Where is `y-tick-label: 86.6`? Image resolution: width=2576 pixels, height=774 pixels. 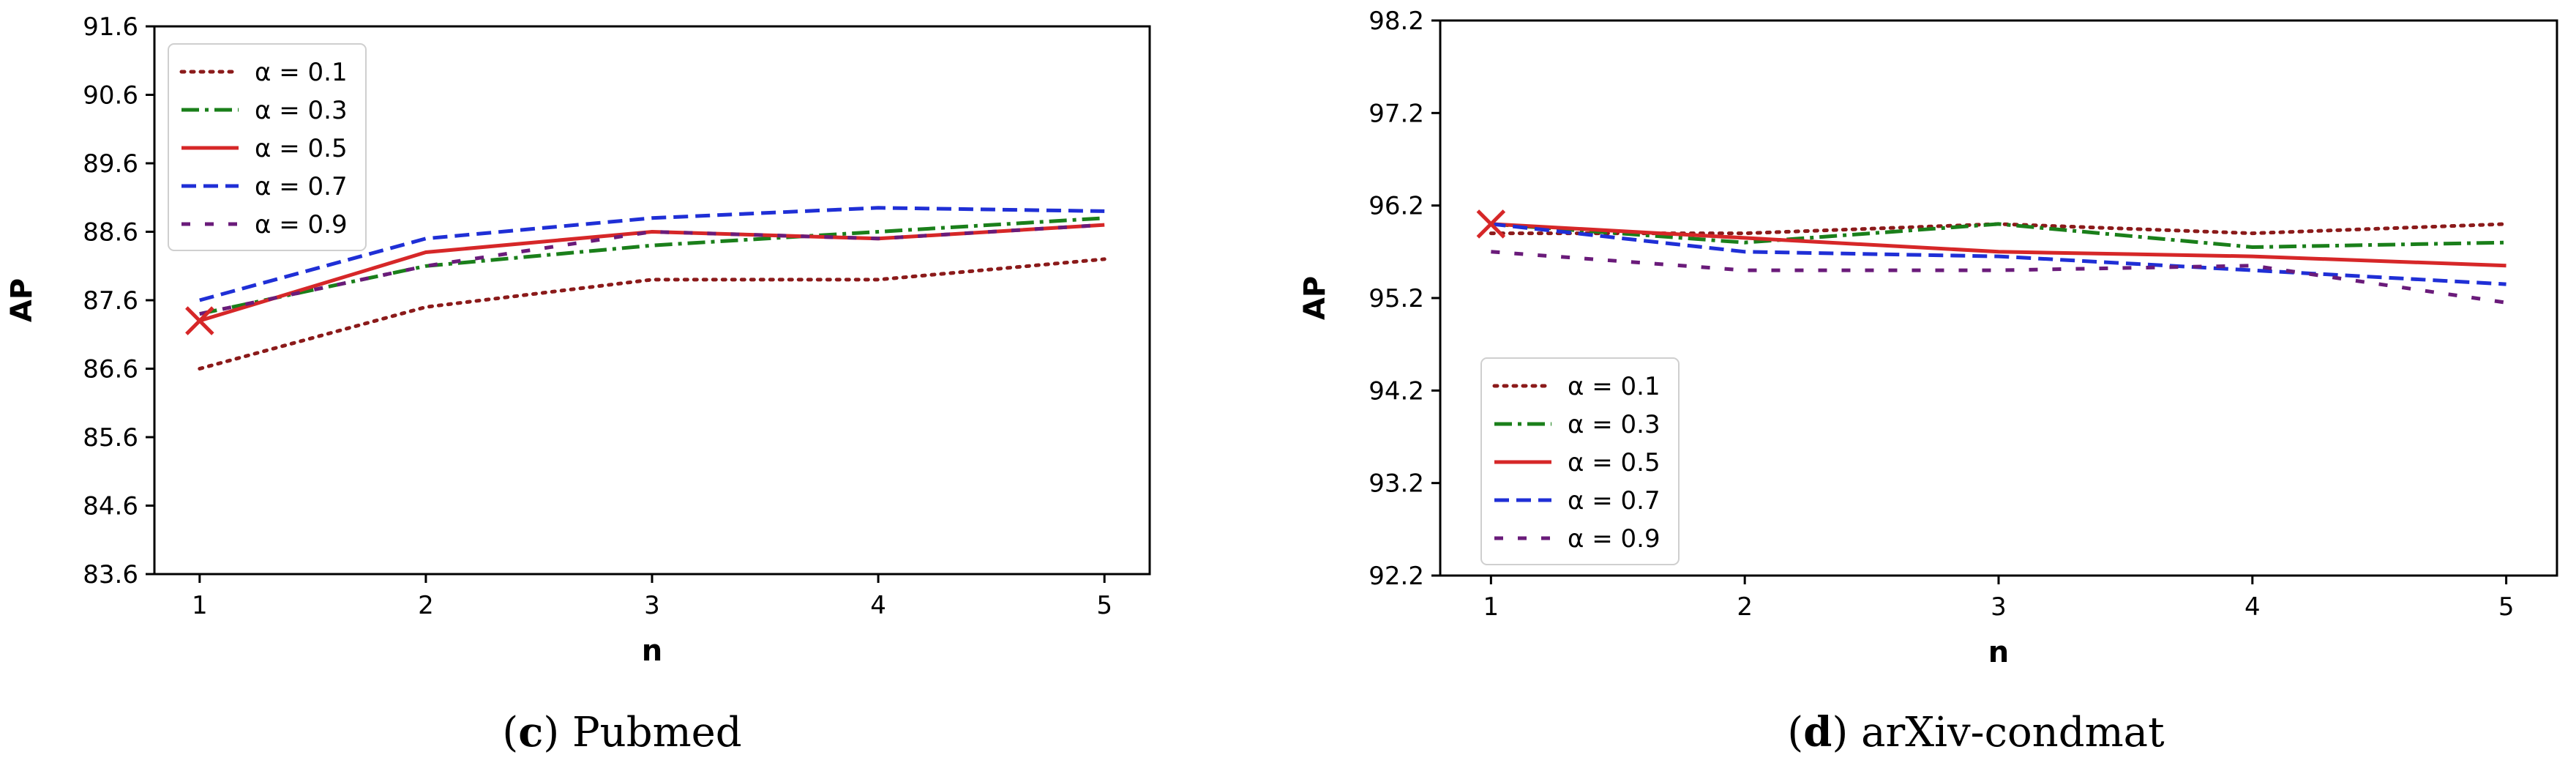 y-tick-label: 86.6 is located at coordinates (110, 369).